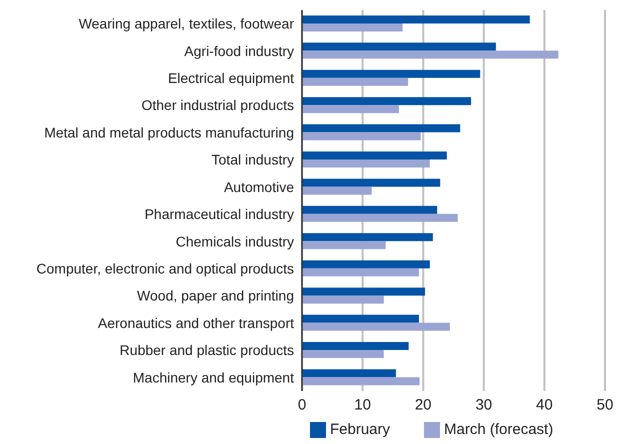  I want to click on x-tick-label: 10, so click(362, 405).